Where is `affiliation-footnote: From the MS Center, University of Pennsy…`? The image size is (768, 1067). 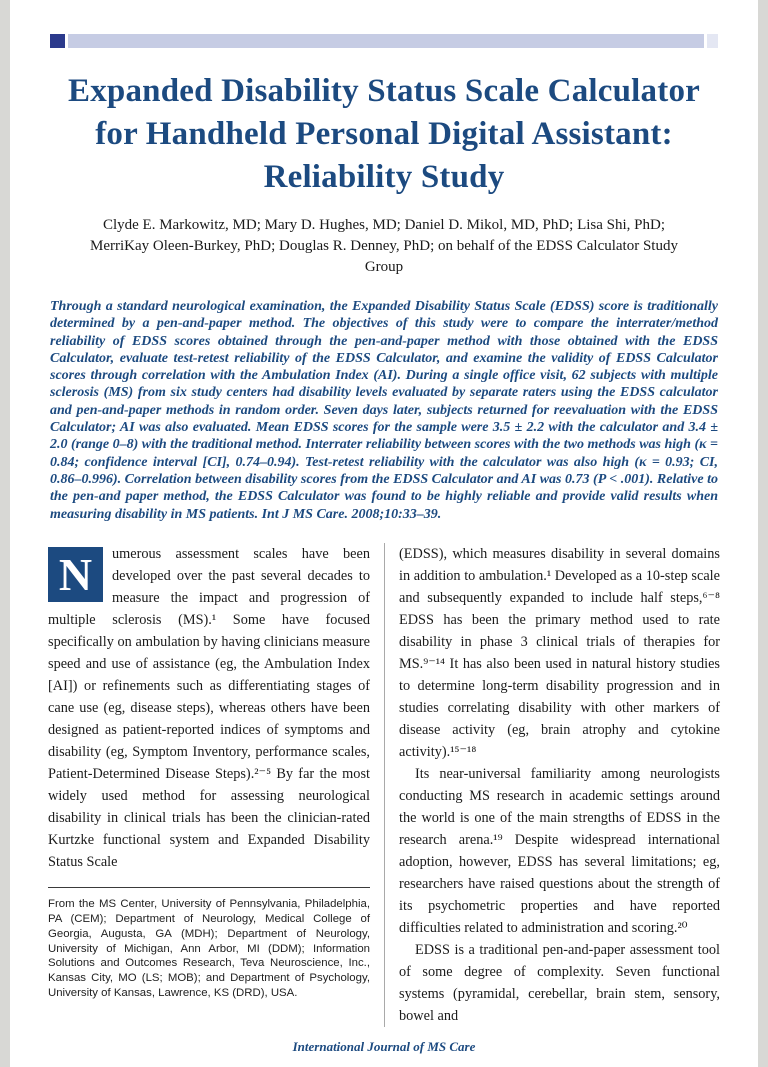 affiliation-footnote: From the MS Center, University of Pennsy… is located at coordinates (209, 948).